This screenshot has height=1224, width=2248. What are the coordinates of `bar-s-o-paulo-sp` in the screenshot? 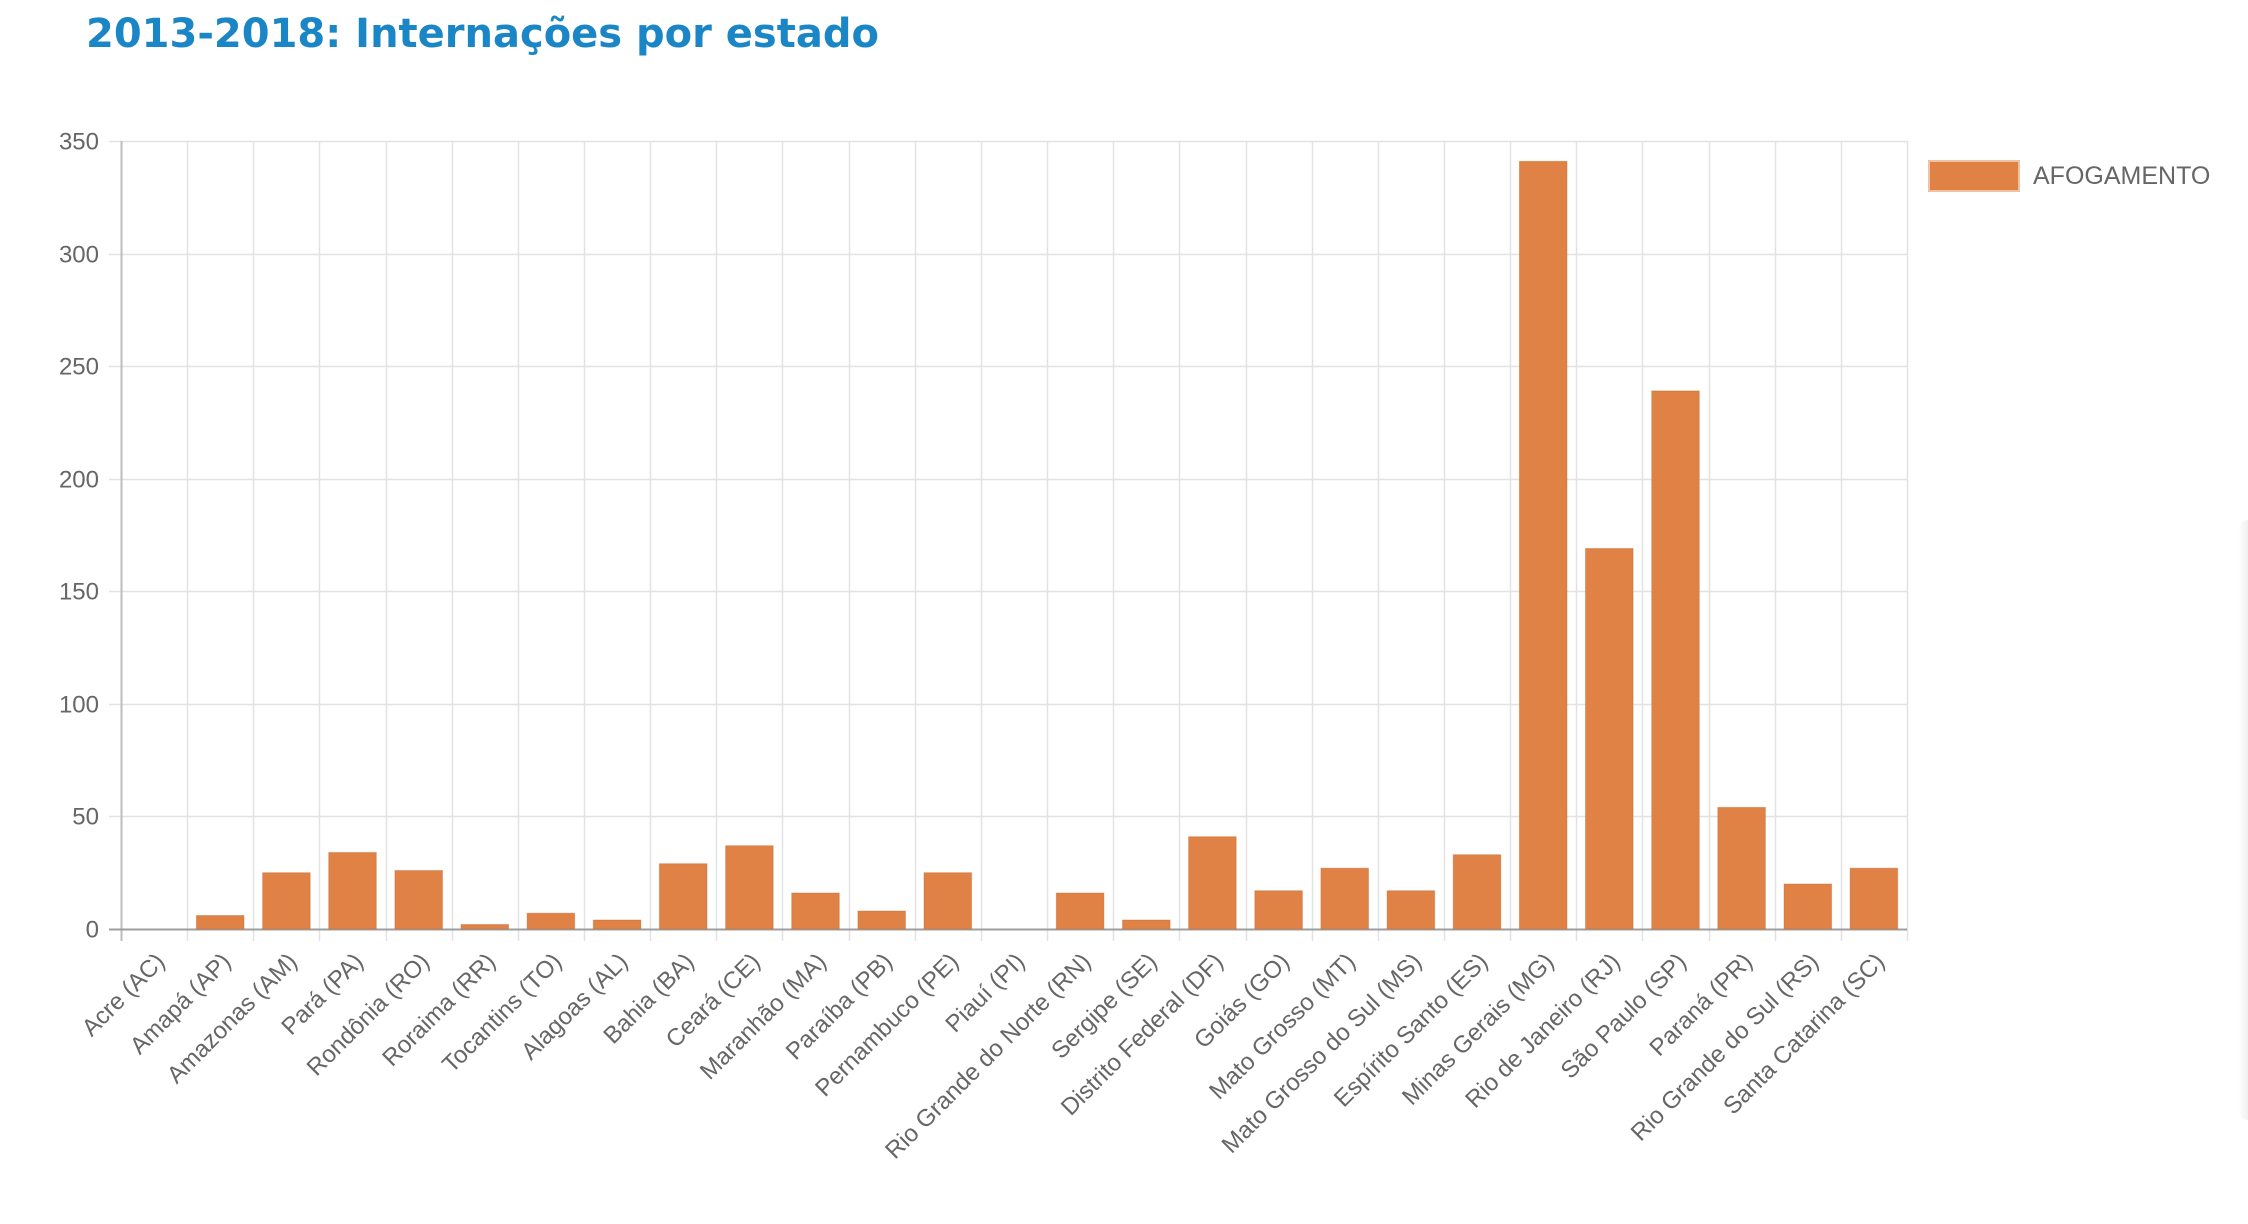 It's located at (1675, 660).